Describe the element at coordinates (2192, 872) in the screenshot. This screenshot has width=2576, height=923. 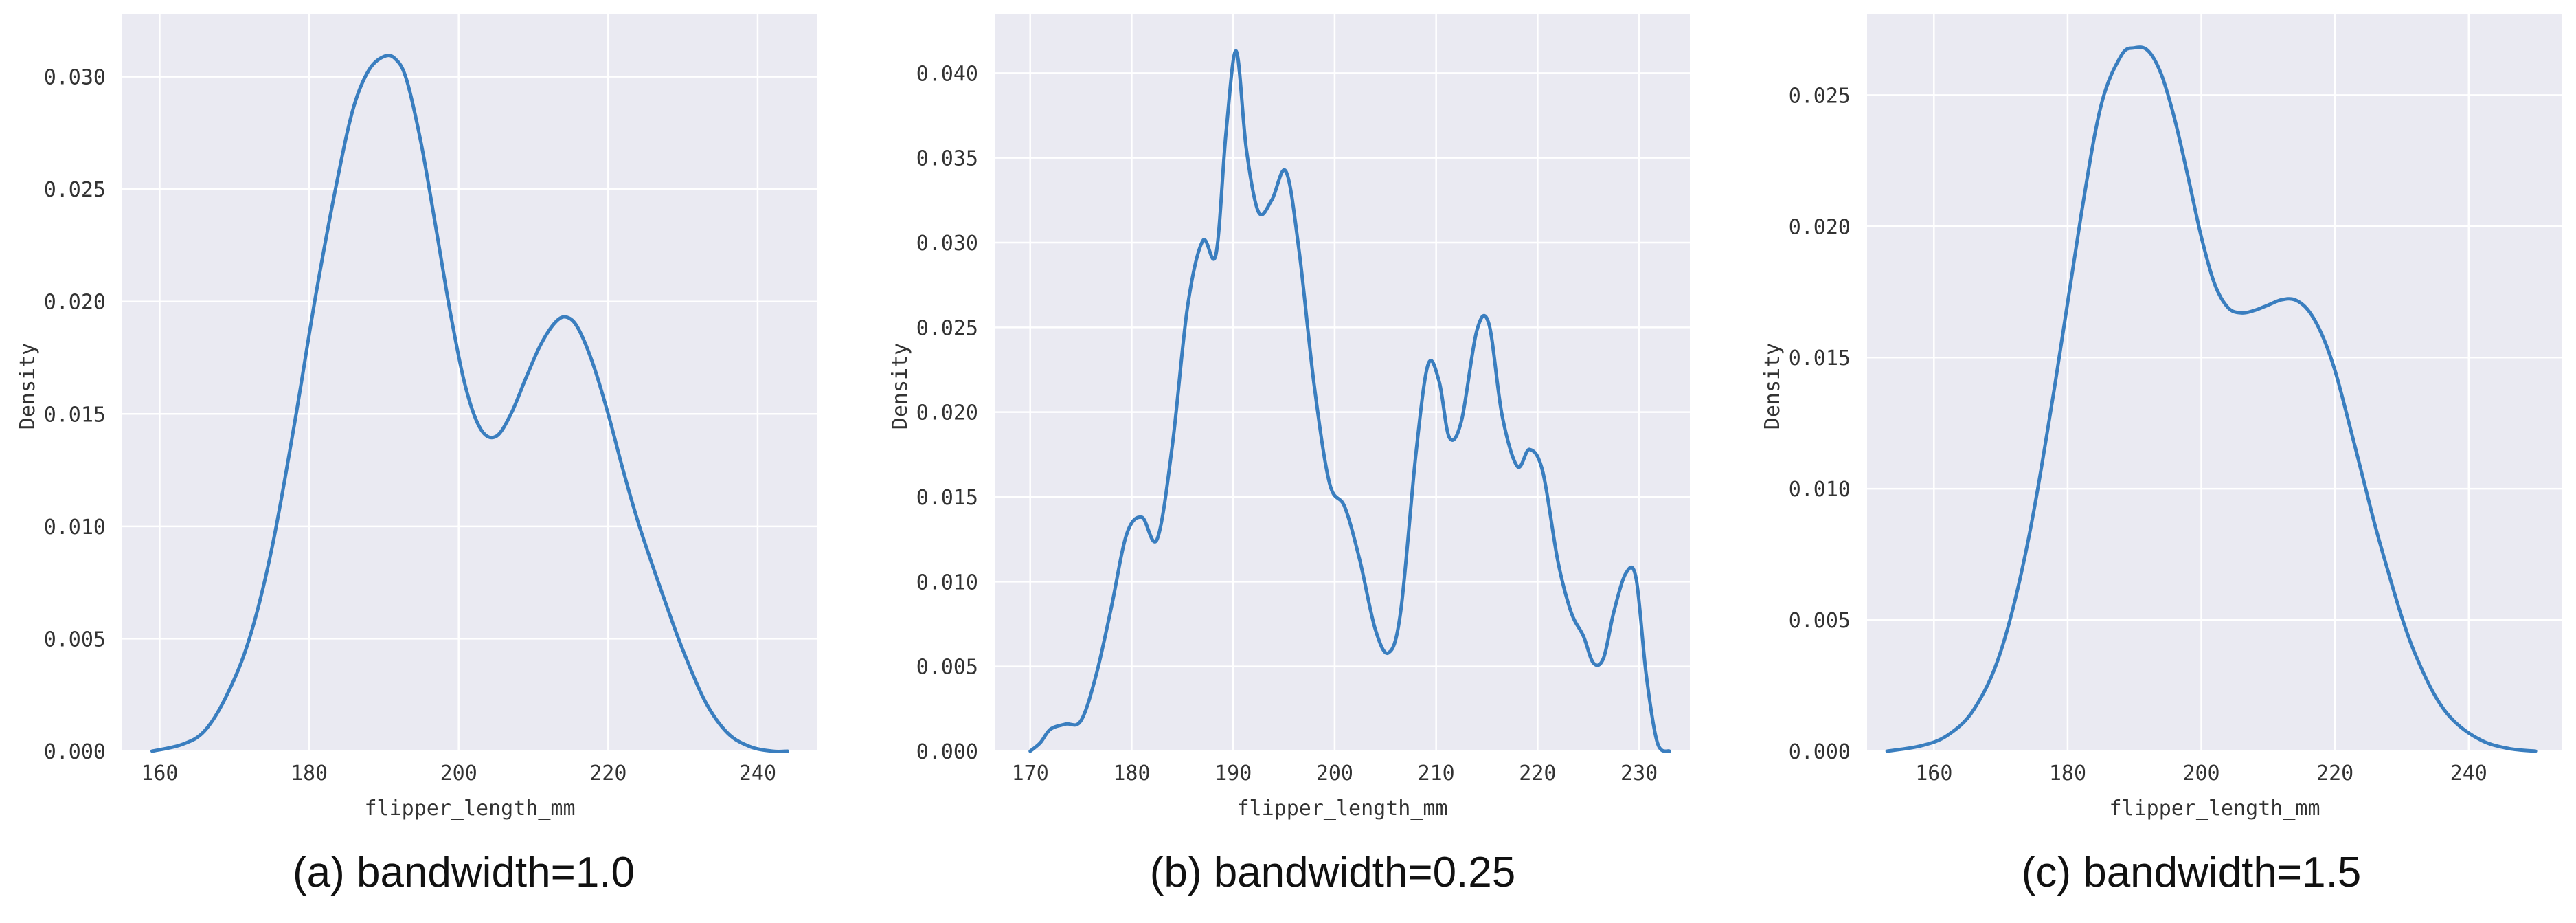
I see `panel-caption: (c) bandwidth=1.5` at that location.